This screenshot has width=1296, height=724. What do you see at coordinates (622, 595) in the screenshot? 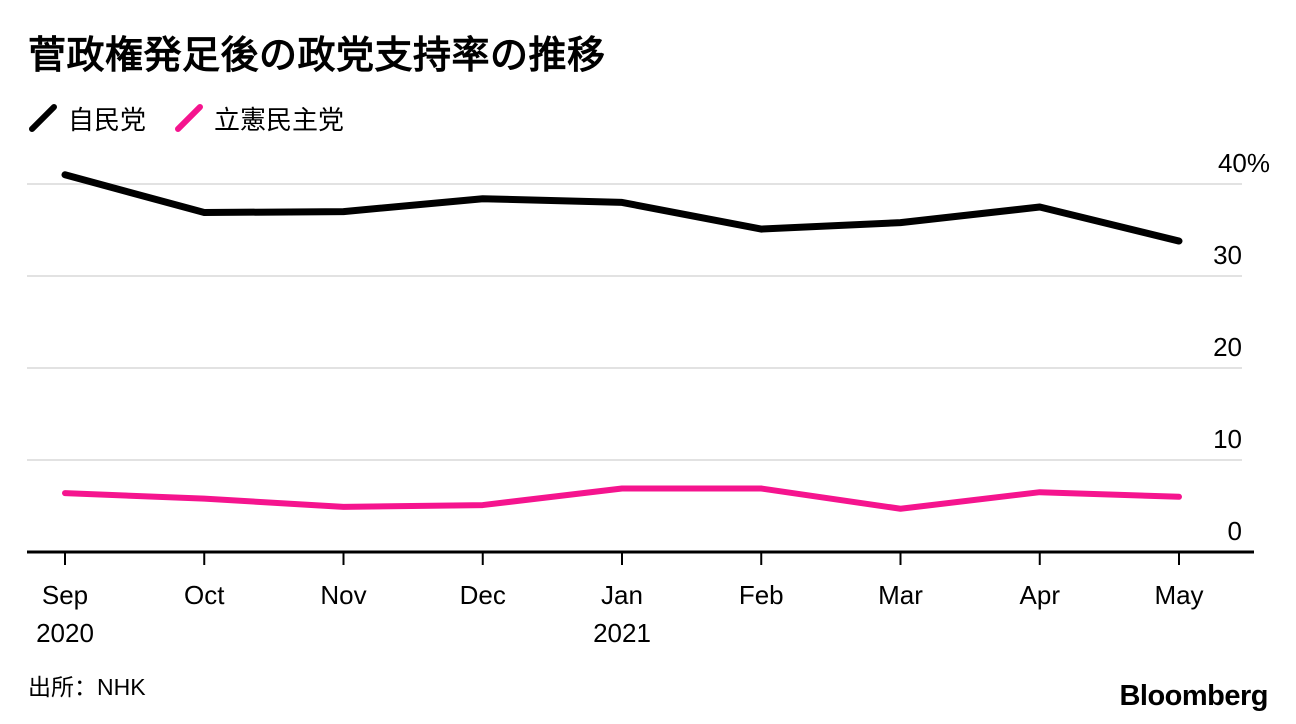
I see `x-axis-month-label: Jan` at bounding box center [622, 595].